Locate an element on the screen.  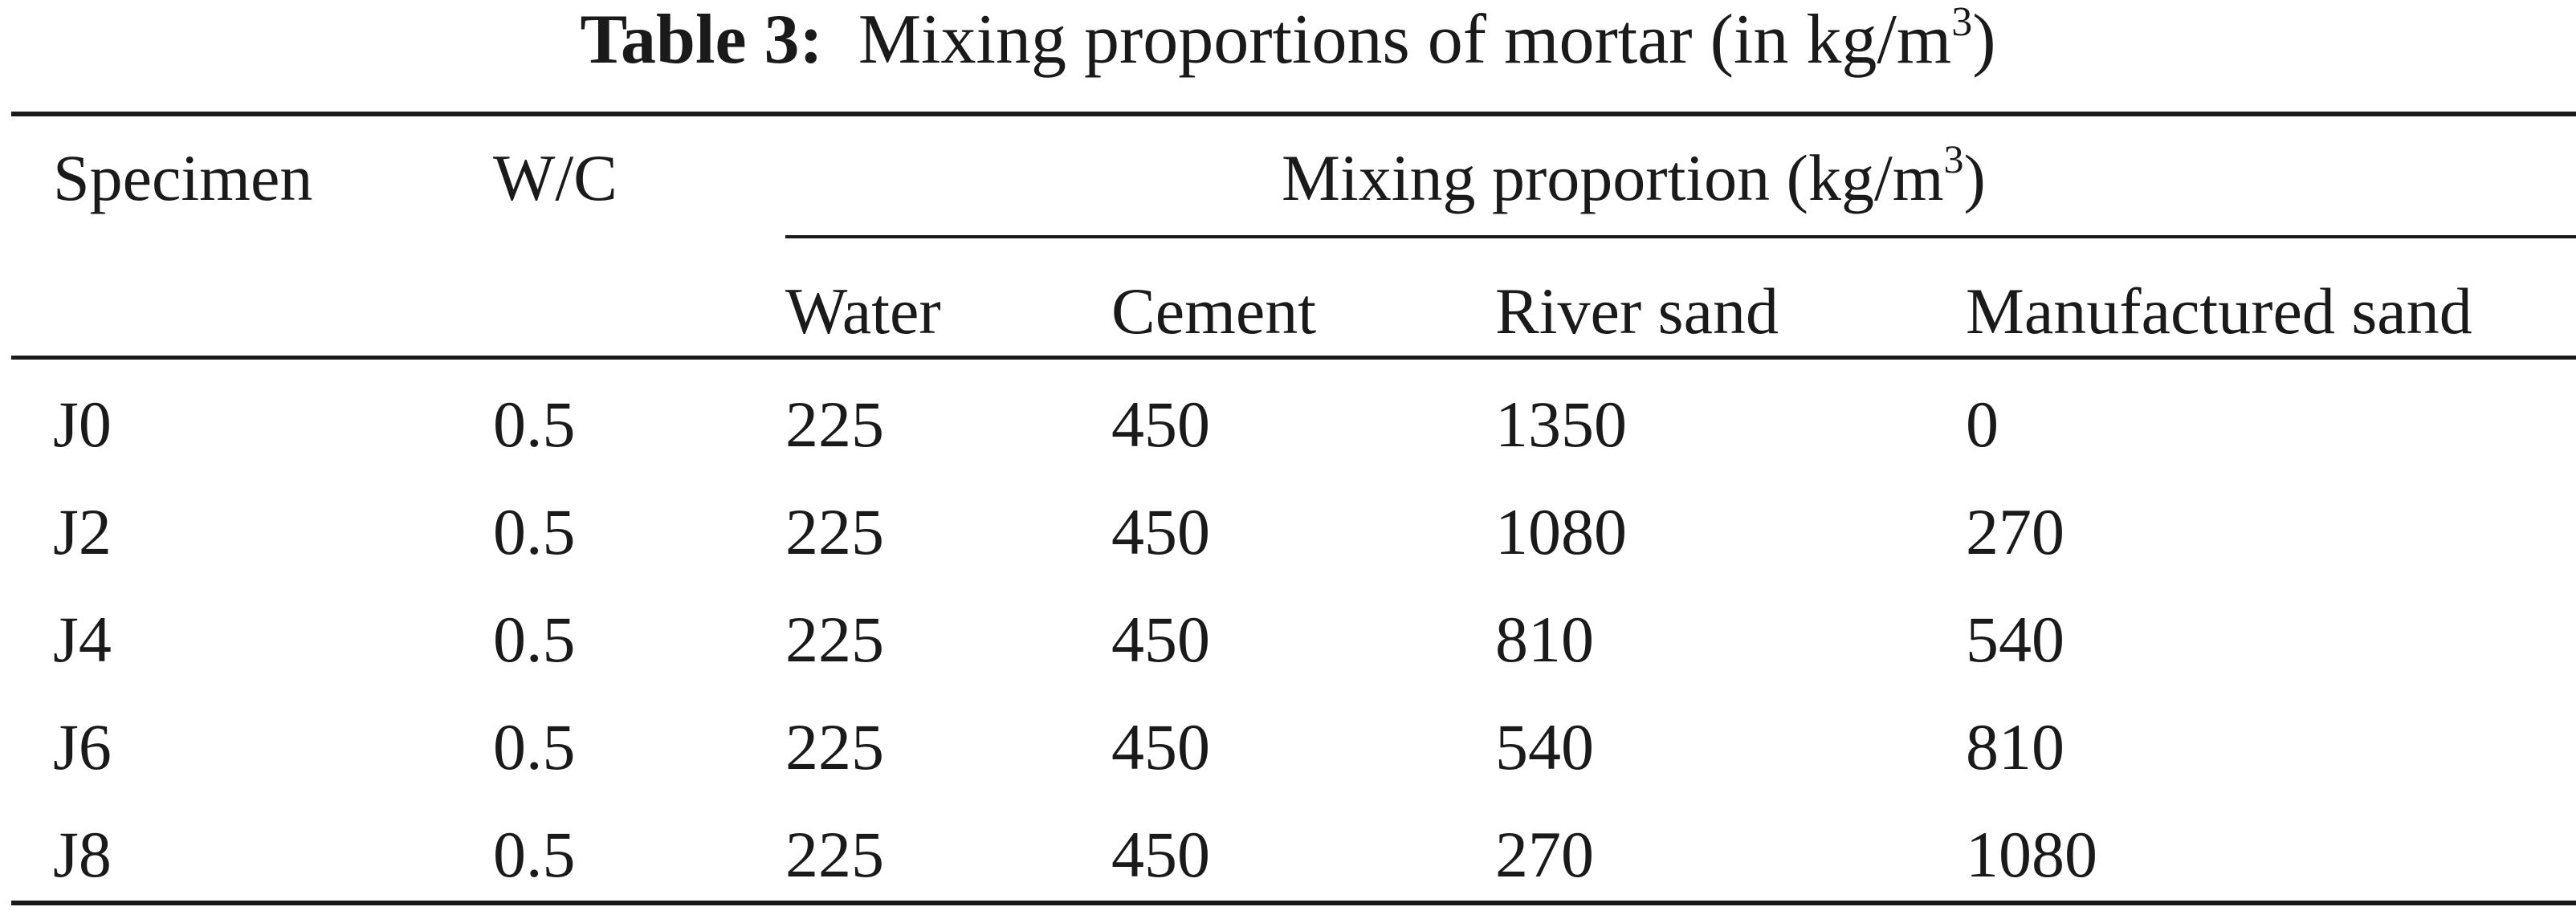
caption-label: Table 3: is located at coordinates (701, 40).